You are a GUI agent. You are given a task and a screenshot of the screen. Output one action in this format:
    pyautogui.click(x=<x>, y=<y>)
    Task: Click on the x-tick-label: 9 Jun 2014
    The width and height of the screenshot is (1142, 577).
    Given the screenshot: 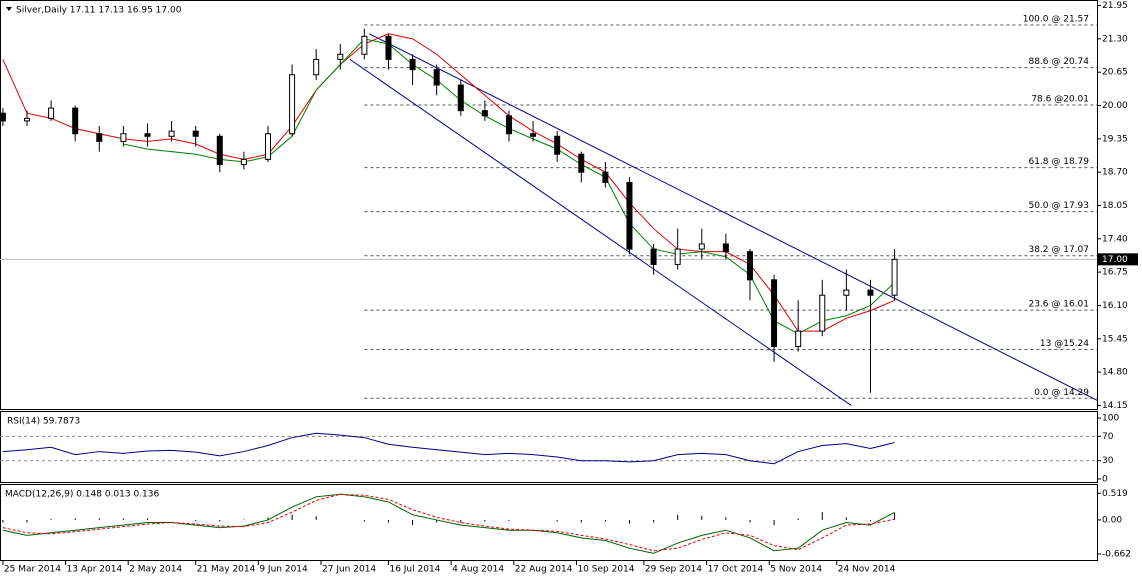 What is the action you would take?
    pyautogui.click(x=283, y=570)
    